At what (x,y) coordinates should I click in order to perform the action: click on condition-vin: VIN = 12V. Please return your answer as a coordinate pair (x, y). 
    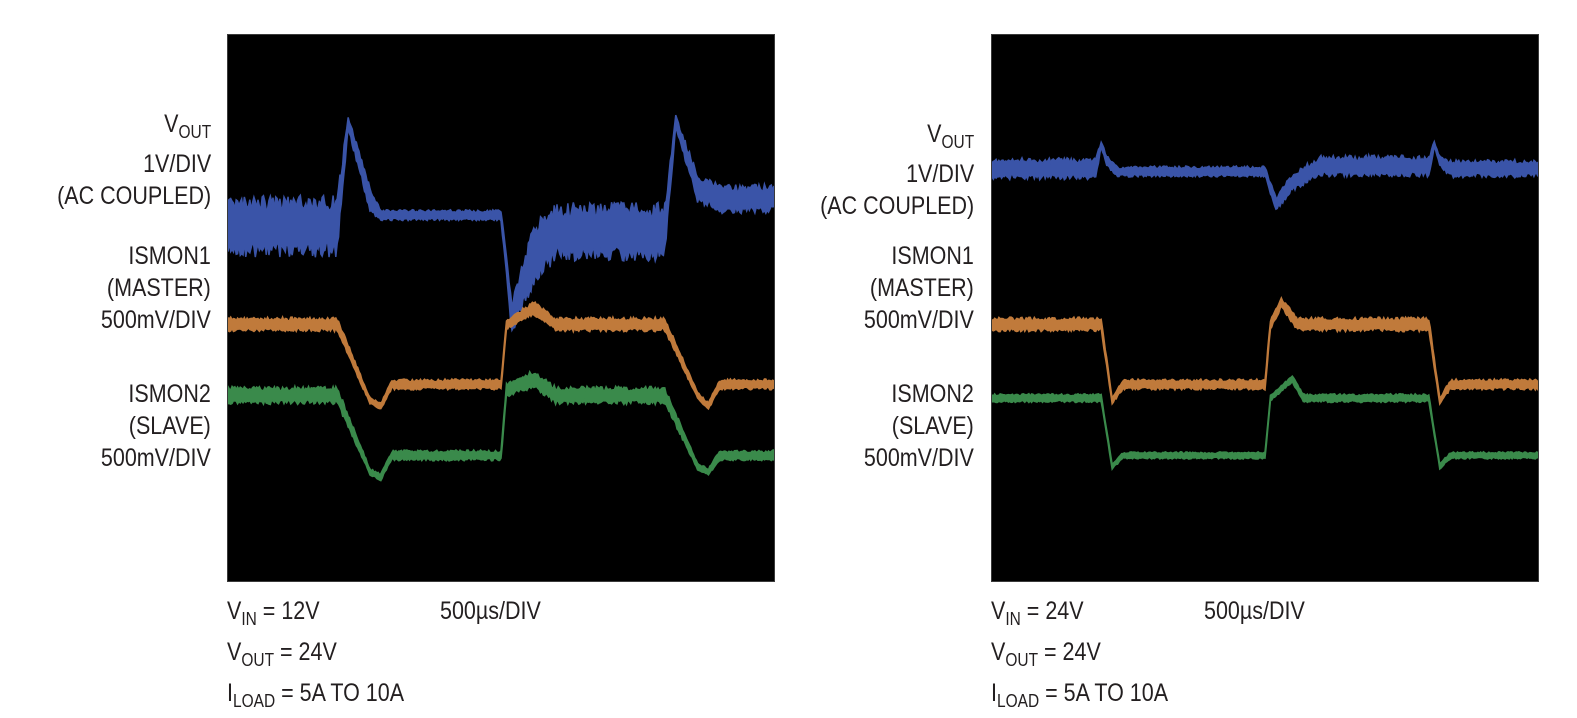
    Looking at the image, I should click on (273, 613).